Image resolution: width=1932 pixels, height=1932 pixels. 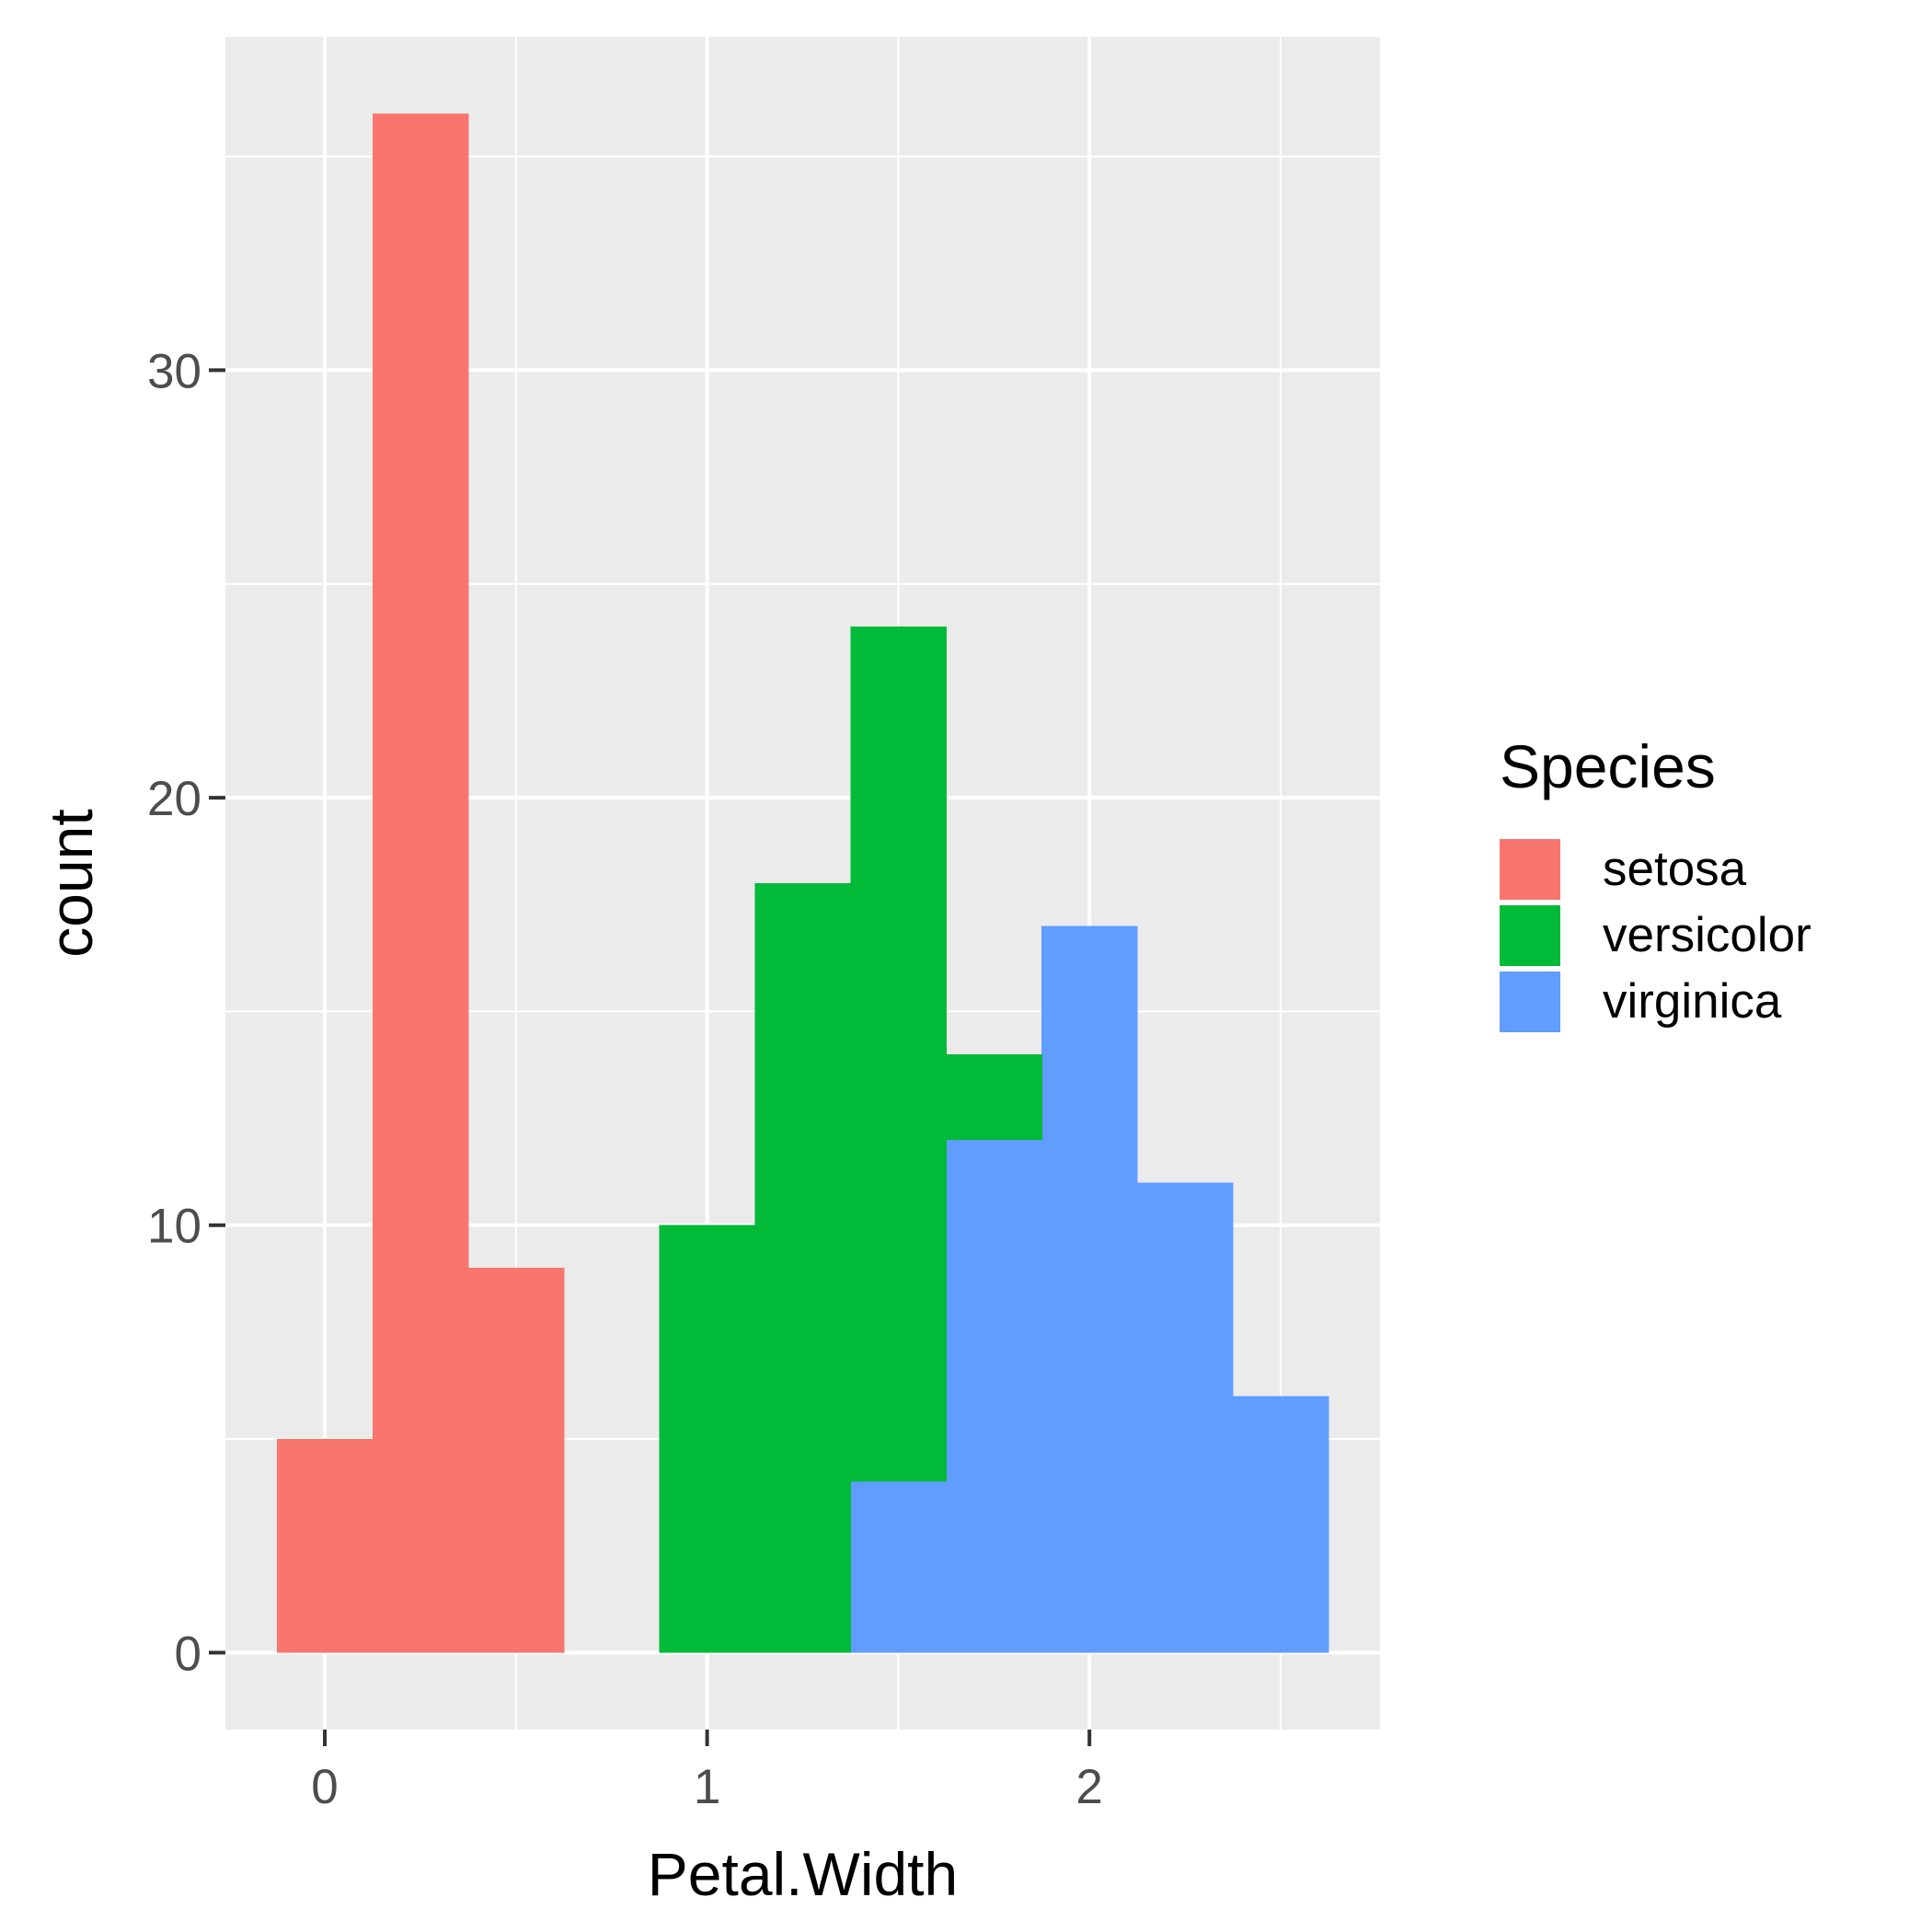 What do you see at coordinates (1530, 1002) in the screenshot?
I see `legend-key-virginica` at bounding box center [1530, 1002].